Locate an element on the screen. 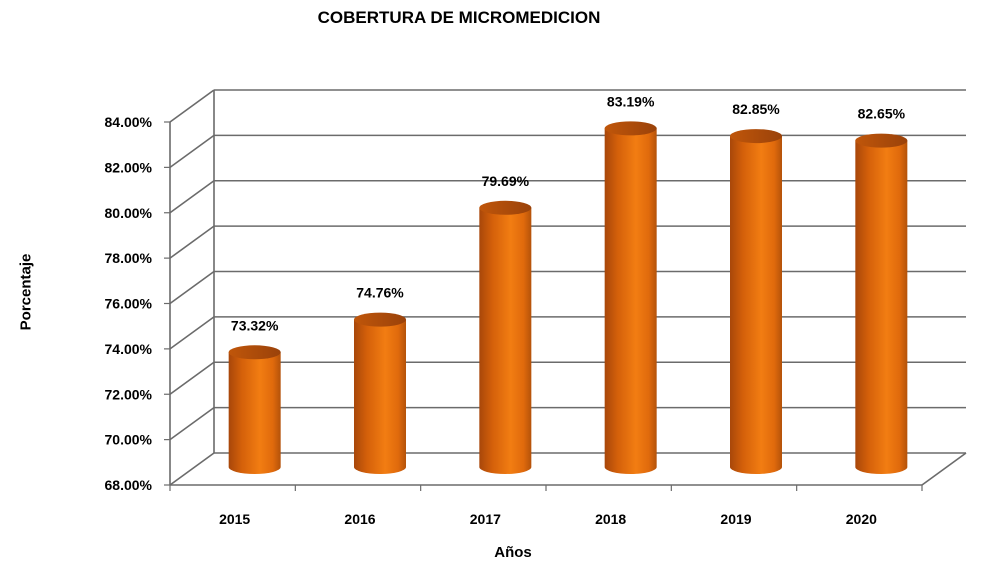  y-tick-label: 70.00% is located at coordinates (129, 440).